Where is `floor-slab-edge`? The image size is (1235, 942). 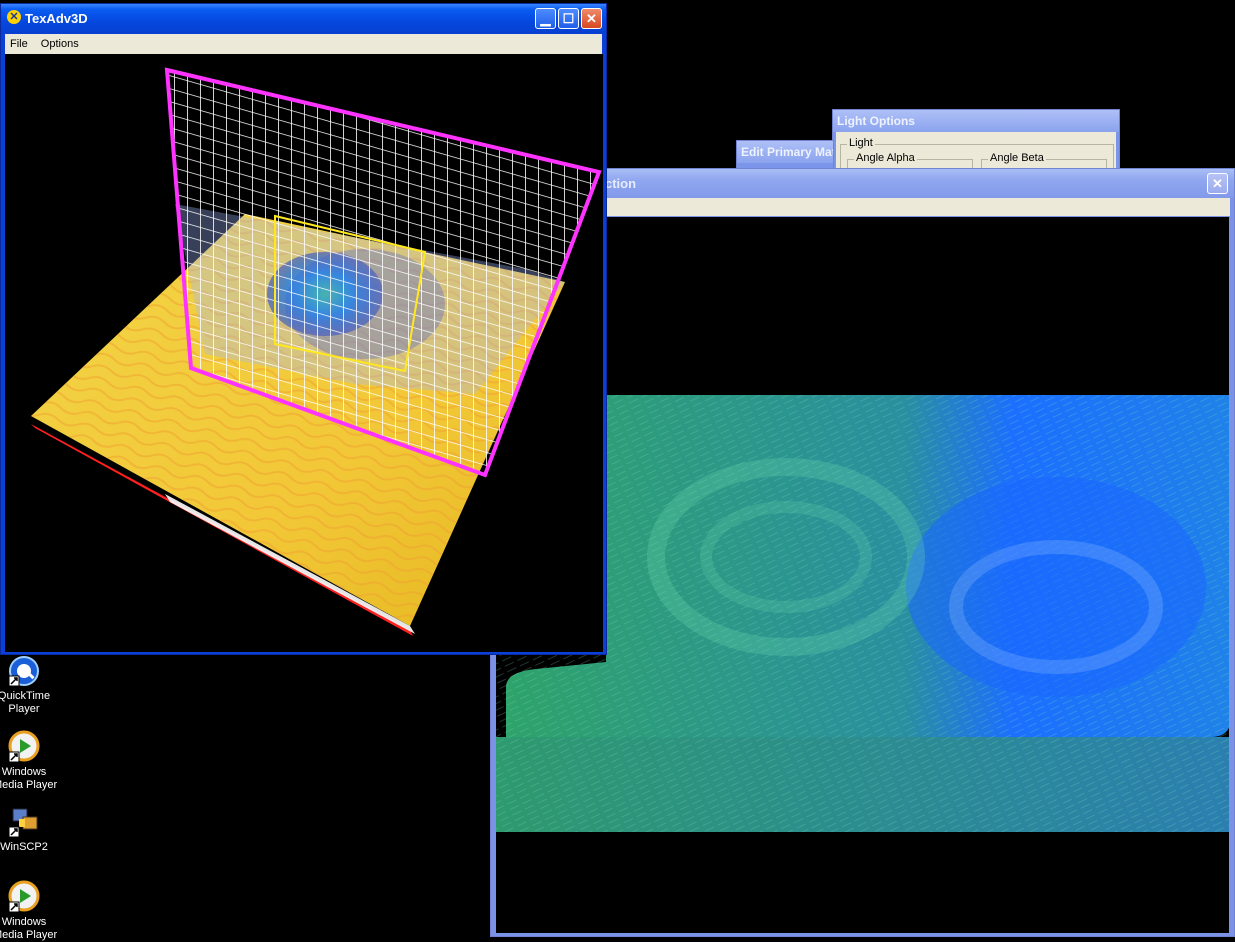 floor-slab-edge is located at coordinates (290, 564).